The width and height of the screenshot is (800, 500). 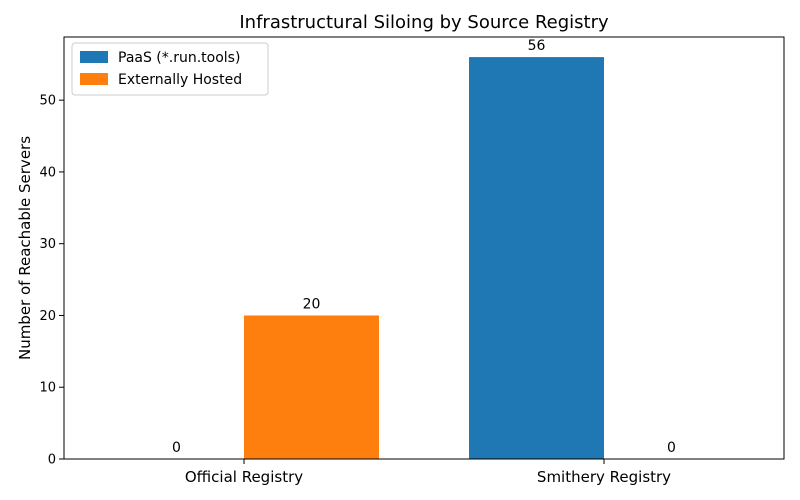 What do you see at coordinates (47, 101) in the screenshot?
I see `y-tick-label: 50` at bounding box center [47, 101].